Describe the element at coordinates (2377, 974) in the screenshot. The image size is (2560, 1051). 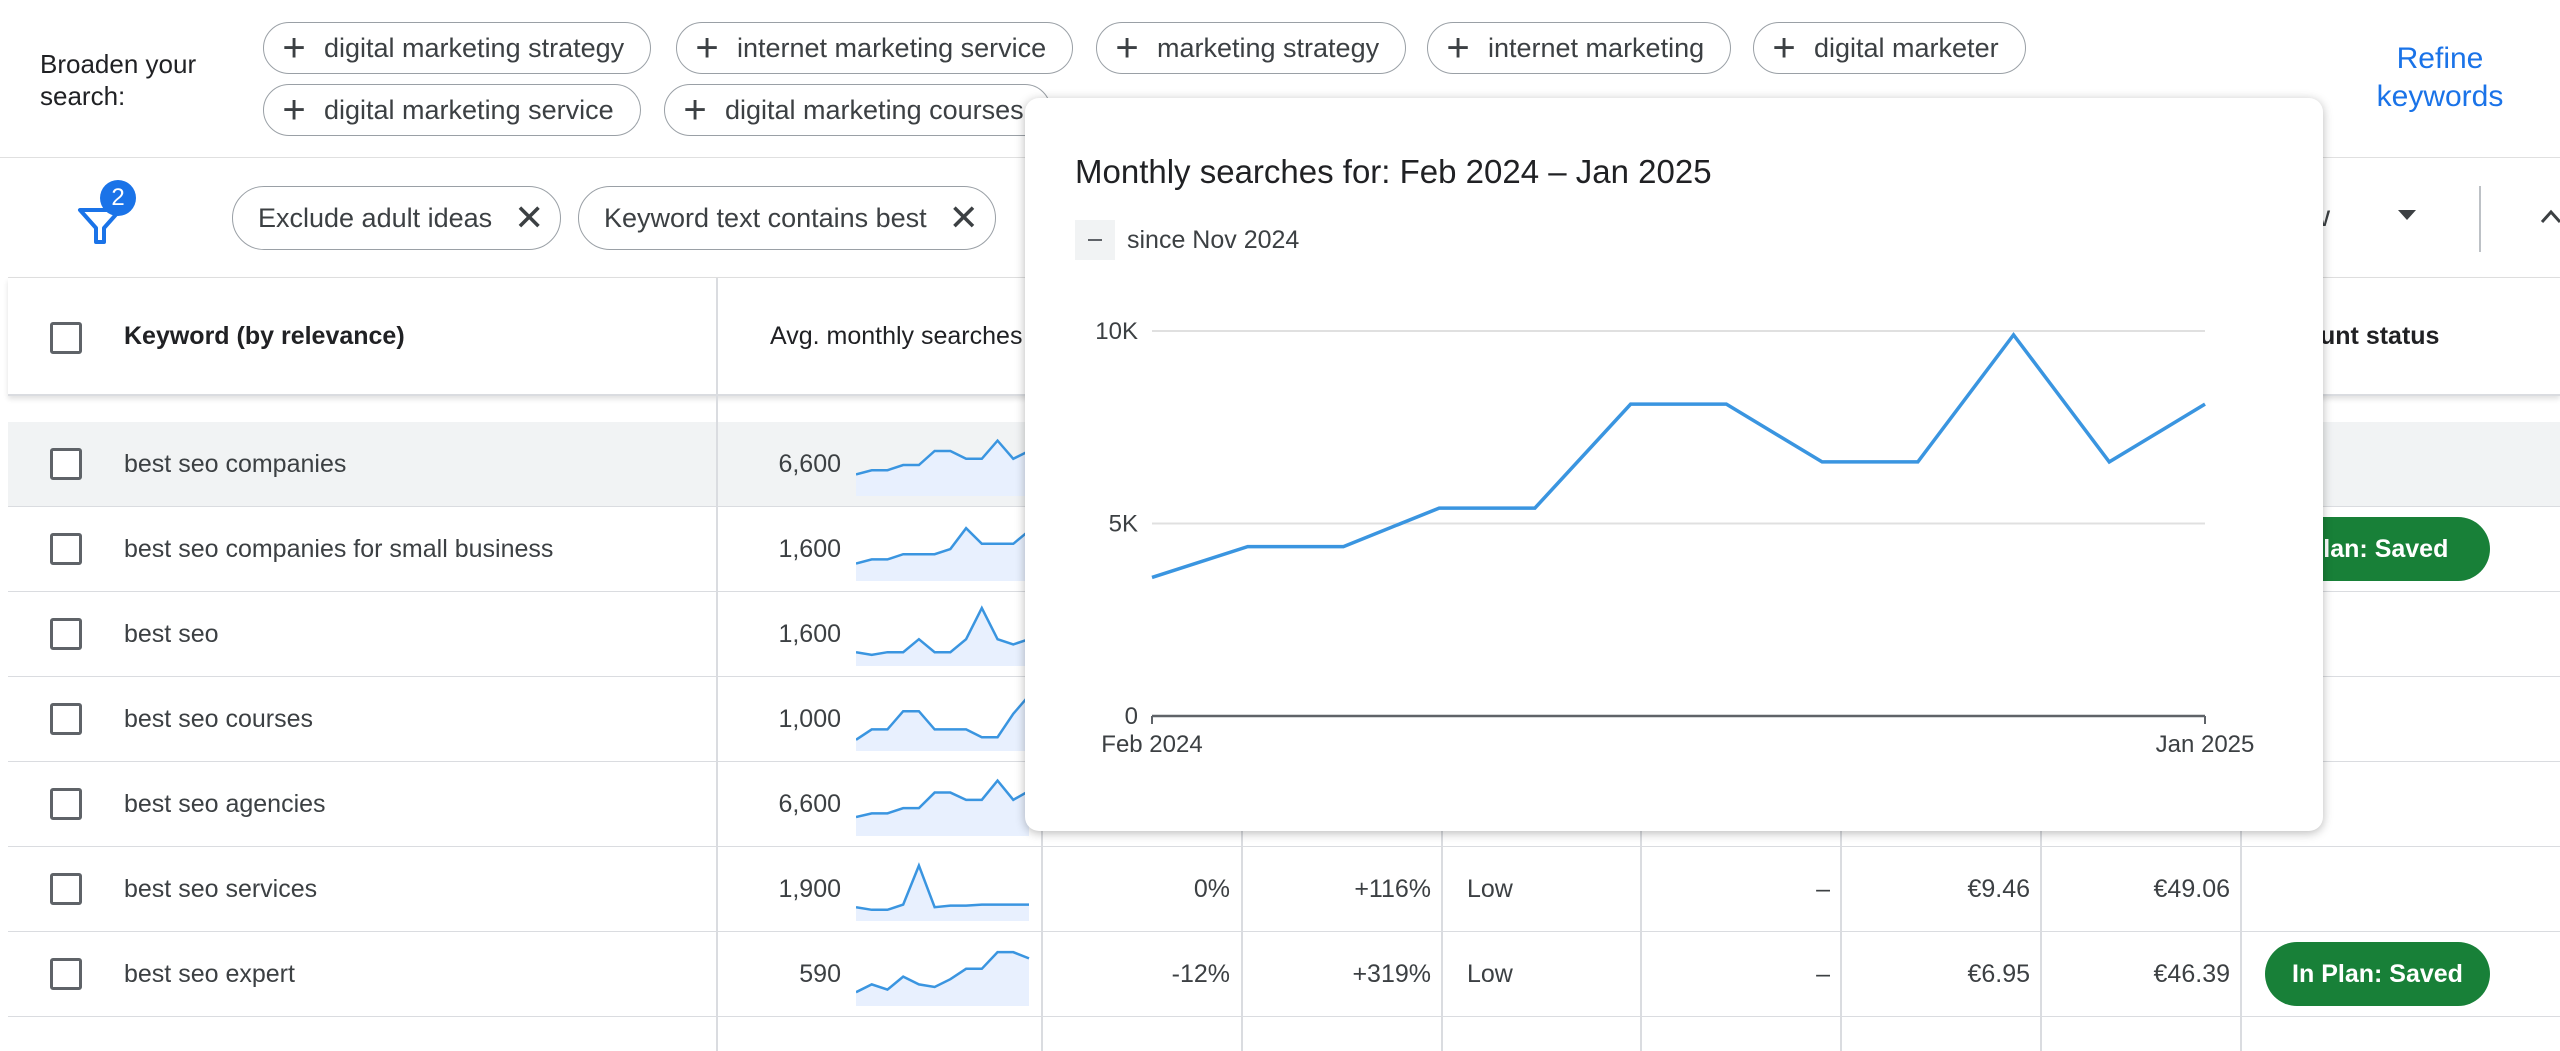
I see `plan-status-badge: In Plan: Saved` at that location.